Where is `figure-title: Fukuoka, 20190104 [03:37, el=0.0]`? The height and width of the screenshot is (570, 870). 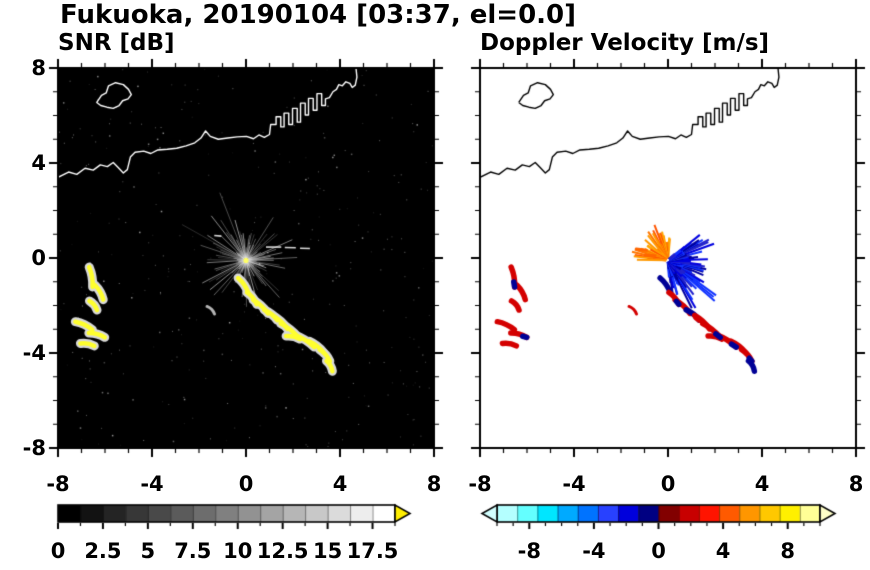
figure-title: Fukuoka, 20190104 [03:37, el=0.0] is located at coordinates (318, 15).